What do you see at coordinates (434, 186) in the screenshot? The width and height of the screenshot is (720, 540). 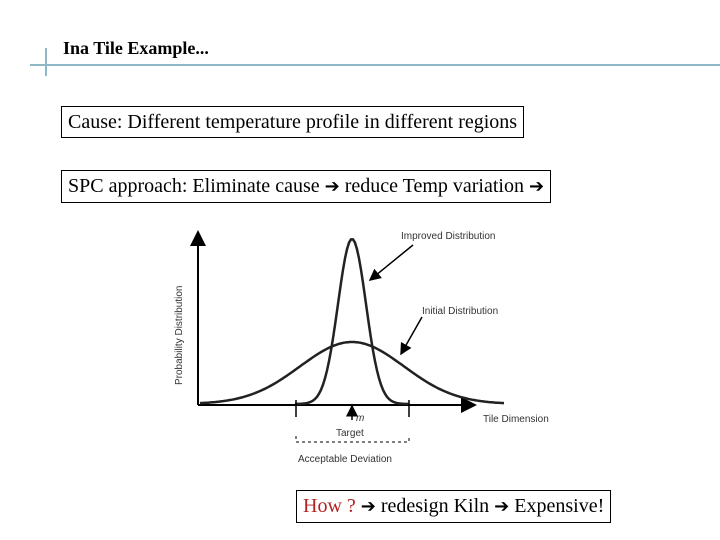 I see `spc-middle-text: reduce Temp variation` at bounding box center [434, 186].